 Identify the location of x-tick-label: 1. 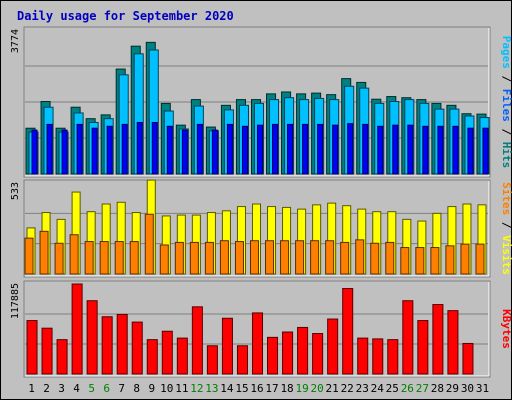
(31, 388).